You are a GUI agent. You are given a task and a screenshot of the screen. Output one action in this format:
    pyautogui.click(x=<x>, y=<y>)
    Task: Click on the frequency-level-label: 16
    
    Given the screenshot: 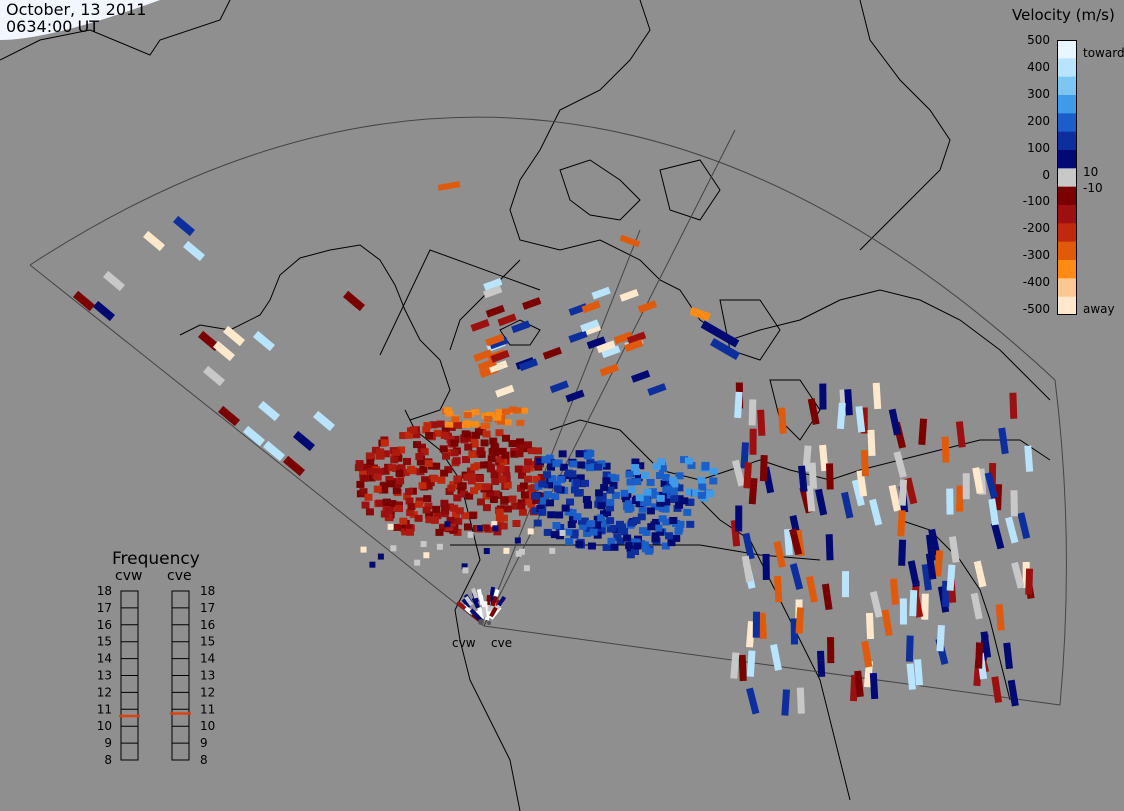 What is the action you would take?
    pyautogui.click(x=104, y=625)
    